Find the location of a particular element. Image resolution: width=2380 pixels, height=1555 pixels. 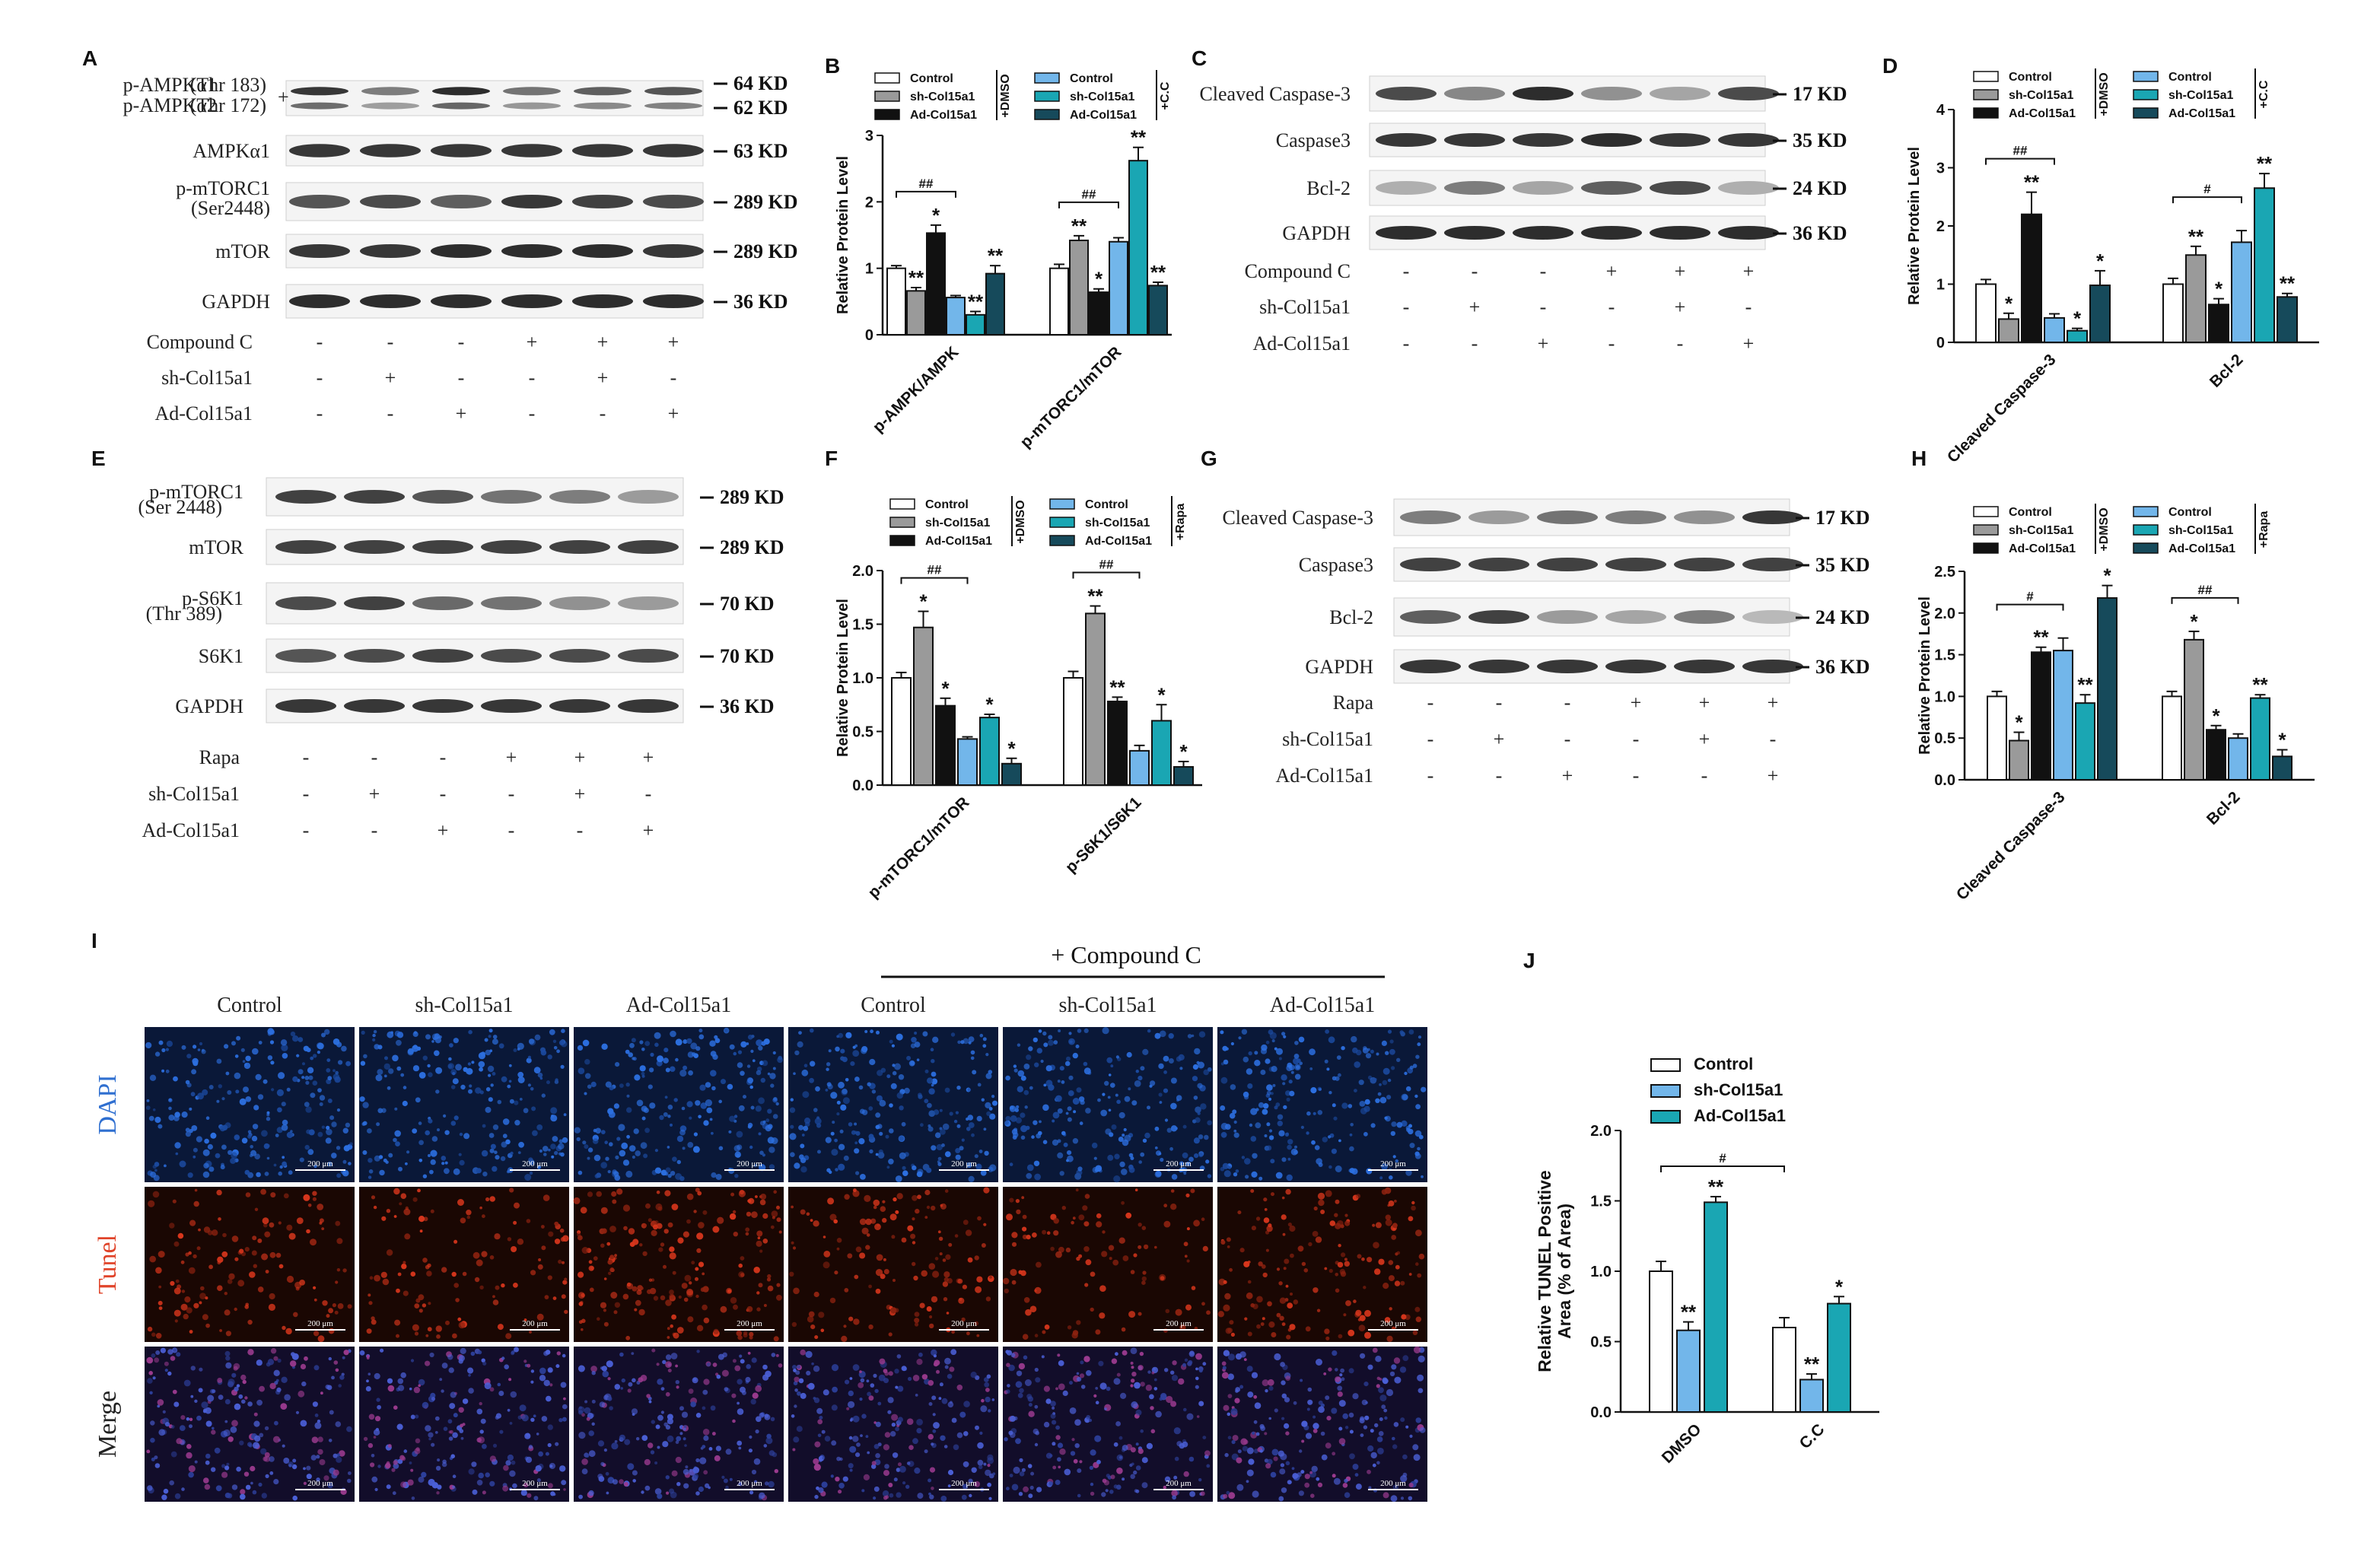

micrograph-merge: 200 μm is located at coordinates (1322, 1425).